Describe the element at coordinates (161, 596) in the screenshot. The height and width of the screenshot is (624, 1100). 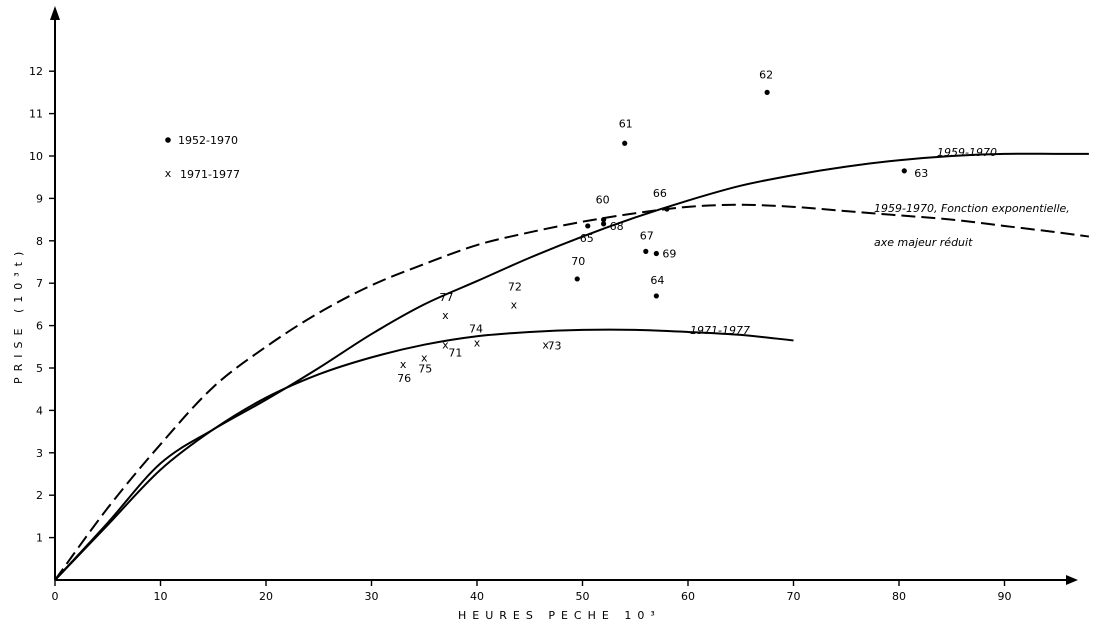
I see `x-tick-label: 10` at that location.